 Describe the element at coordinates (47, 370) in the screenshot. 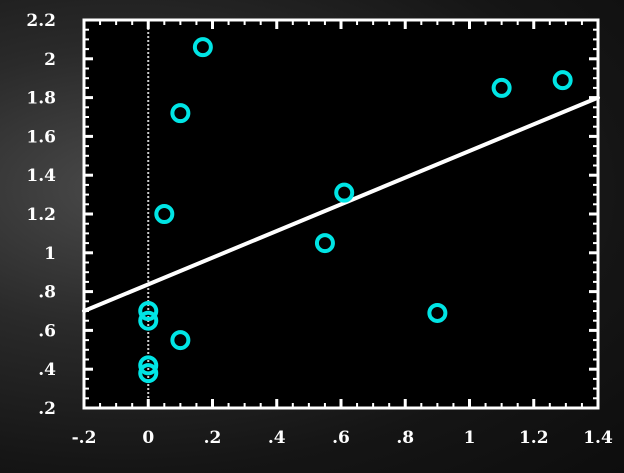

I see `y-tick-label: .4` at that location.